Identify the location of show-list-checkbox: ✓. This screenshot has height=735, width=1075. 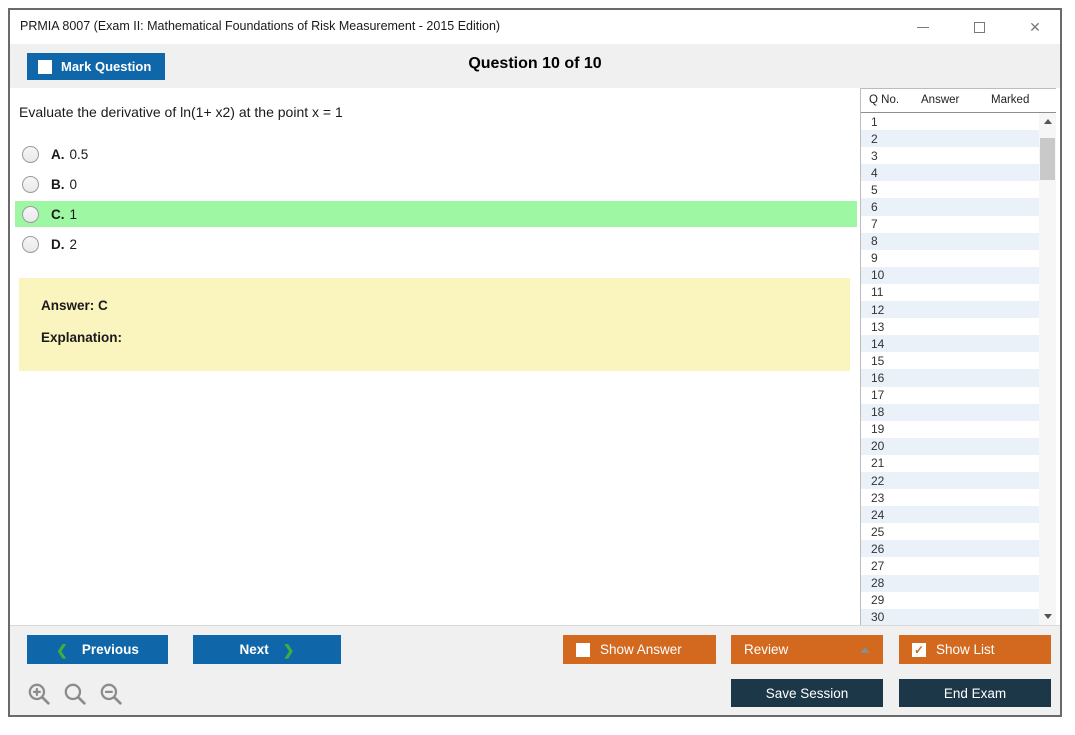
(919, 649).